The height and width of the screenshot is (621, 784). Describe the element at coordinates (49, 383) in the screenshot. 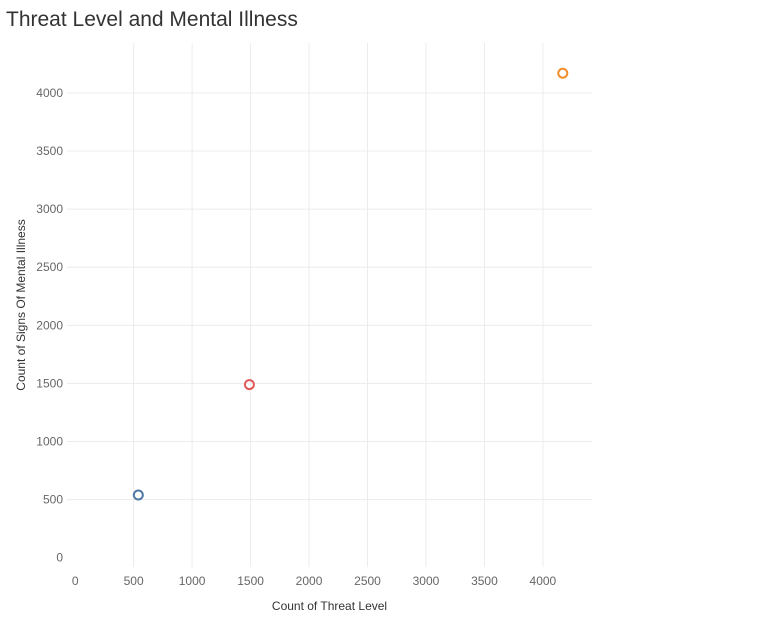

I see `y-tick-label: 1500` at that location.